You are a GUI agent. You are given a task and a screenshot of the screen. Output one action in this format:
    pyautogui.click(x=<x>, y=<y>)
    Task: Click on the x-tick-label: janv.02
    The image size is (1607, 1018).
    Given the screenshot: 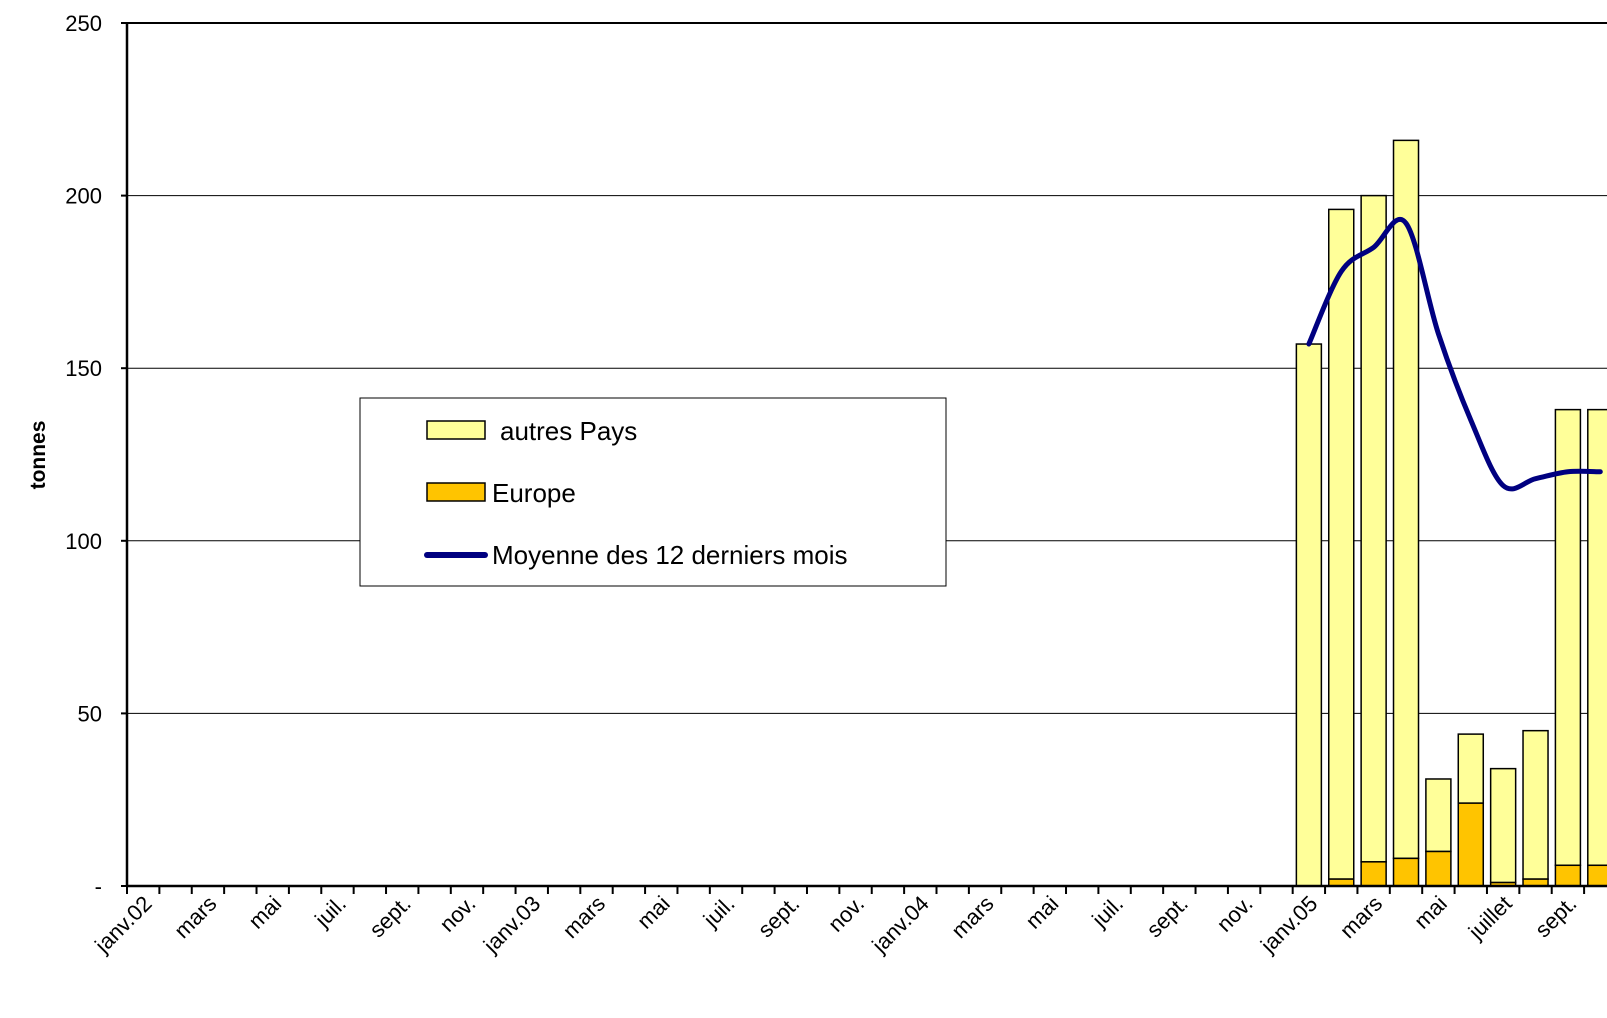 What is the action you would take?
    pyautogui.click(x=122, y=924)
    